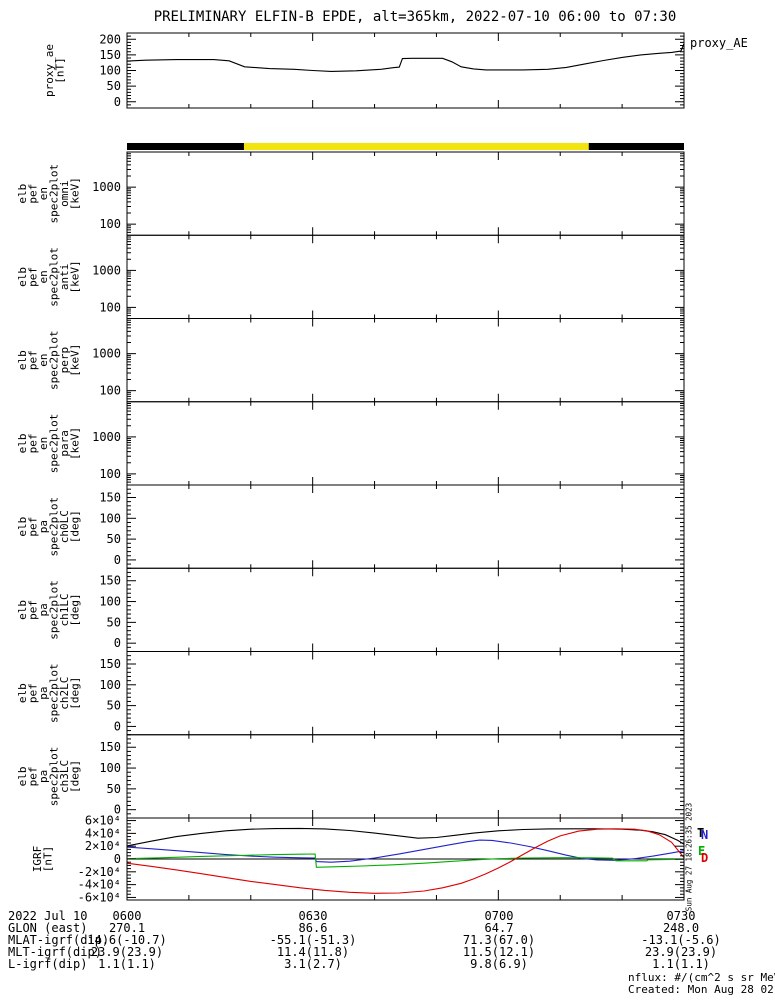 The height and width of the screenshot is (1000, 775). Describe the element at coordinates (416, 146) in the screenshot. I see `availability-bar-segment` at that location.